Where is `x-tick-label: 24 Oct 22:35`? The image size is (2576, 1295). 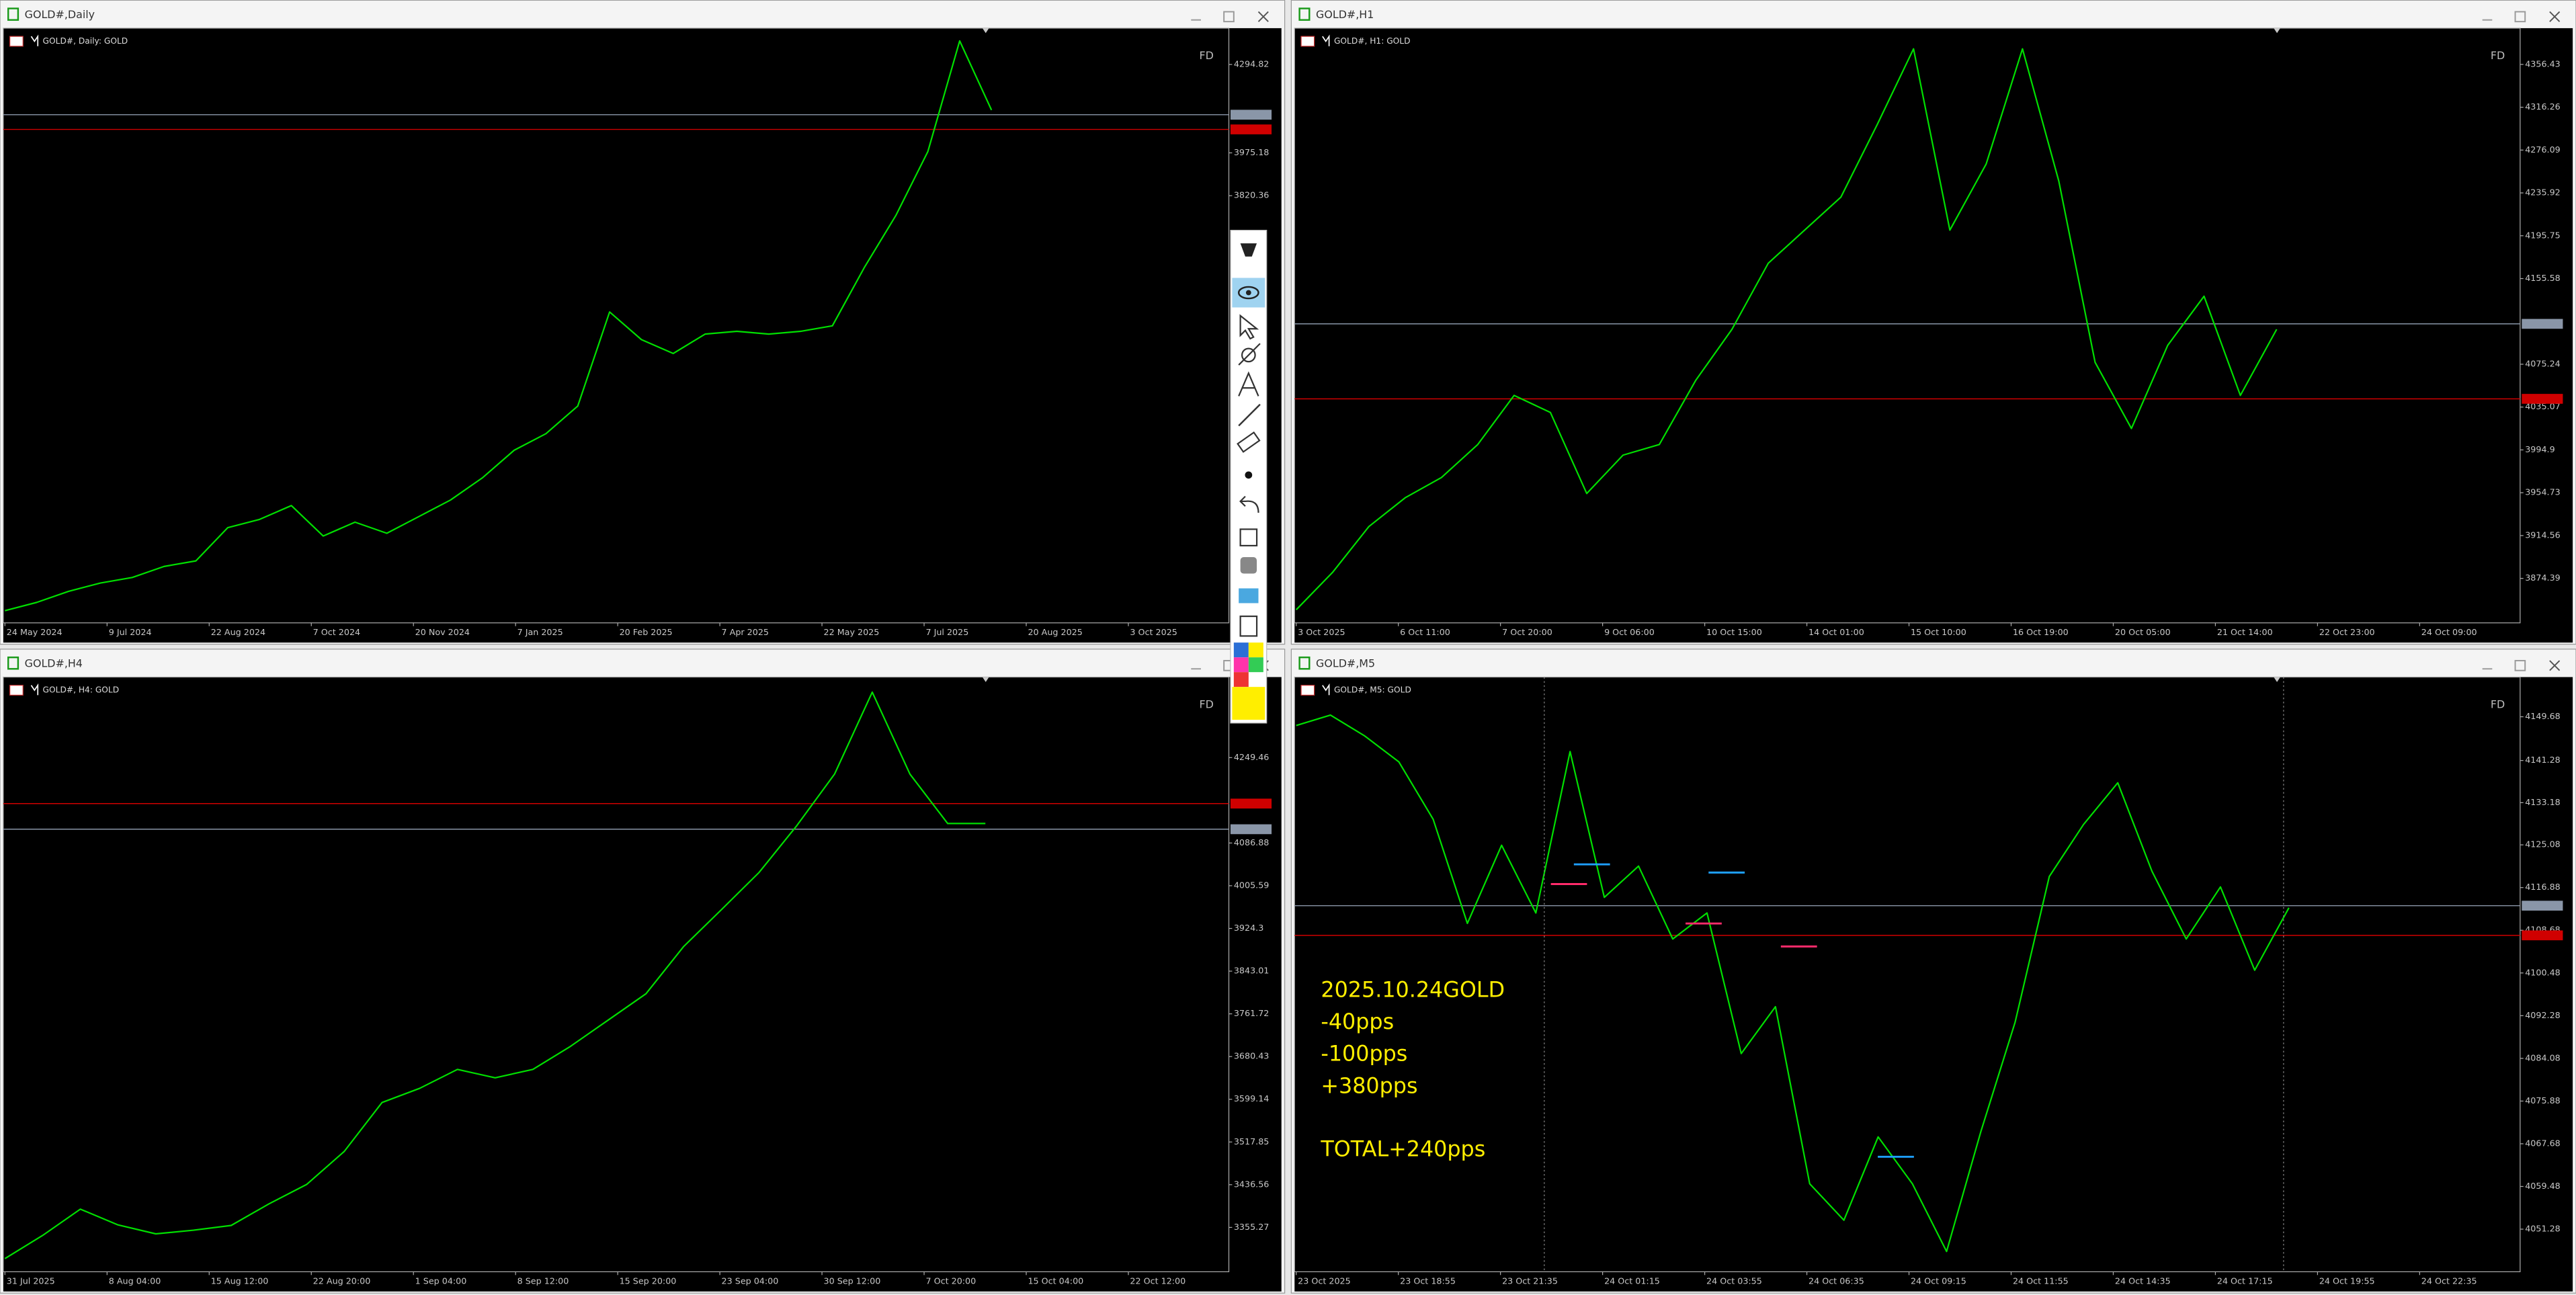 x-tick-label: 24 Oct 22:35 is located at coordinates (2449, 1281).